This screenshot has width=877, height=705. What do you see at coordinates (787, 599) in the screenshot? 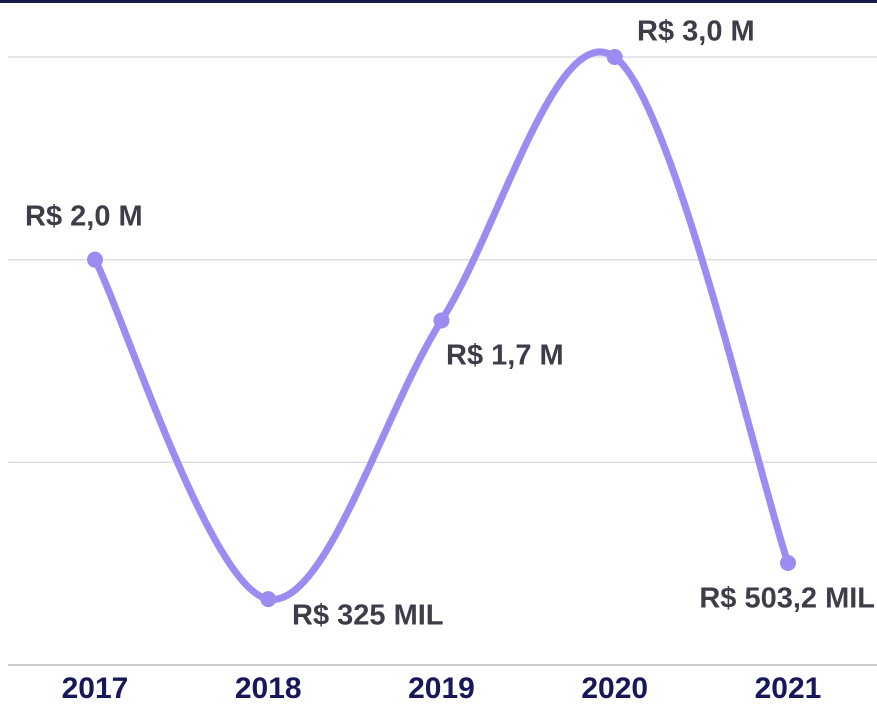
I see `data-label: R$ 503,2 MIL` at bounding box center [787, 599].